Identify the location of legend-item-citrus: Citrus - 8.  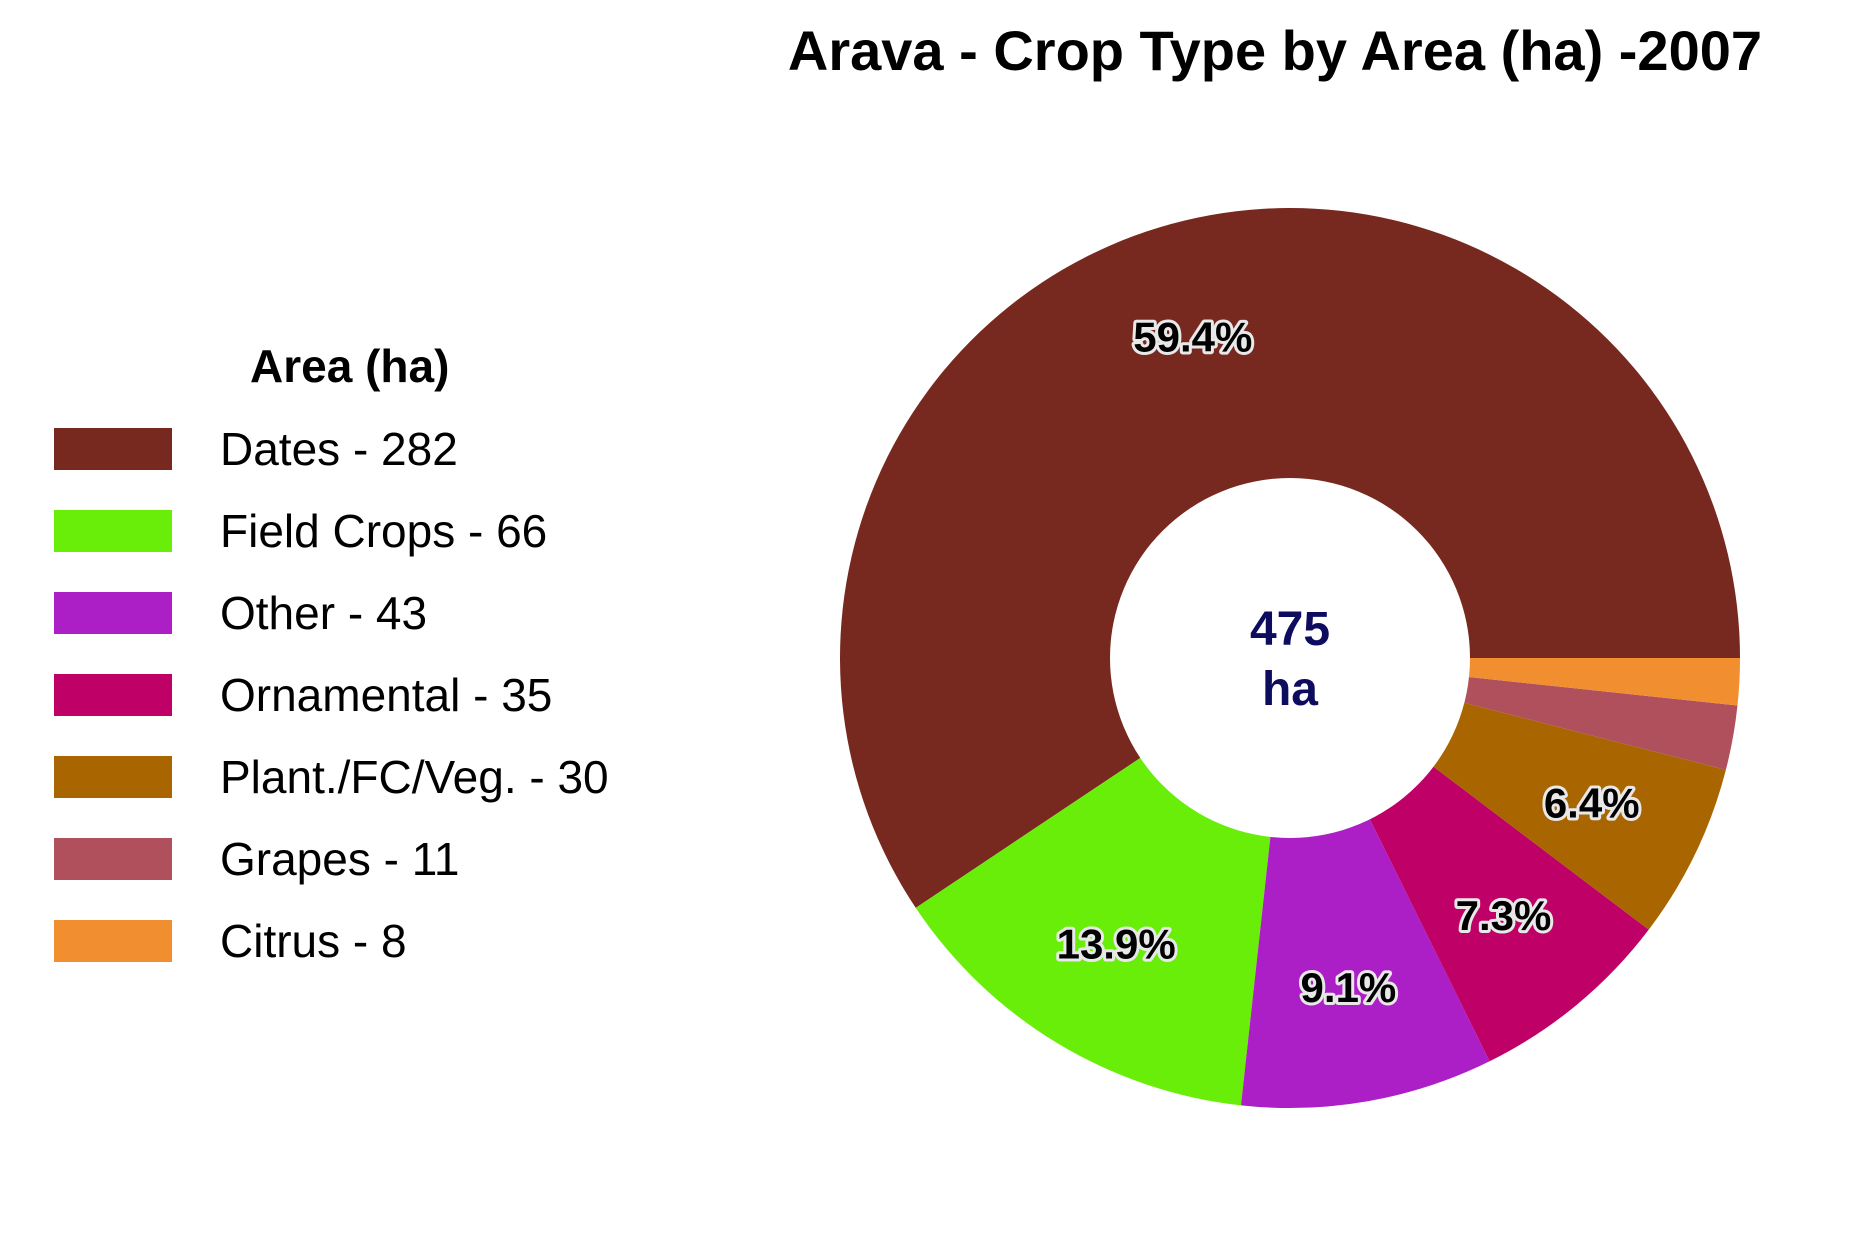
(374, 941).